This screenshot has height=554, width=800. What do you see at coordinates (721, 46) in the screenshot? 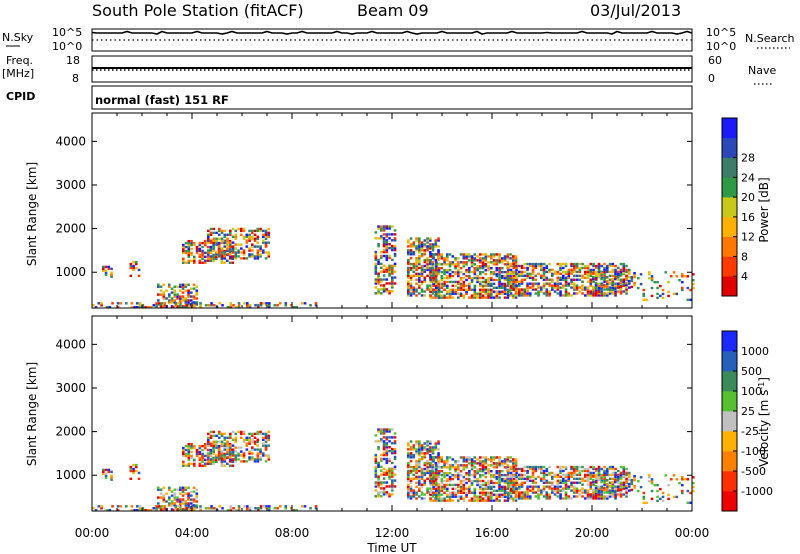
I see `nsearch-tick-bottom: 10^0` at bounding box center [721, 46].